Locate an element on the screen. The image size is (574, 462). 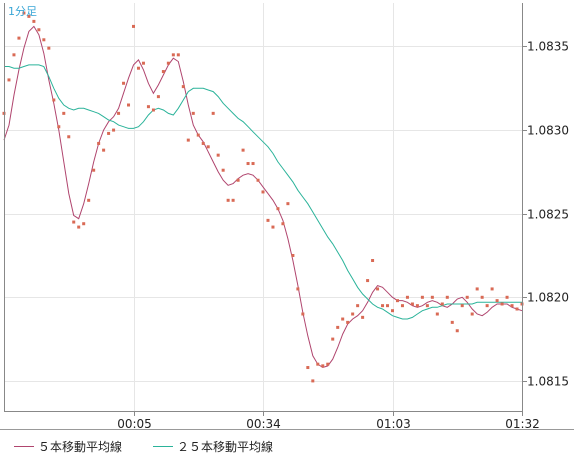
timeframe-label: 1分足 is located at coordinates (22, 11).